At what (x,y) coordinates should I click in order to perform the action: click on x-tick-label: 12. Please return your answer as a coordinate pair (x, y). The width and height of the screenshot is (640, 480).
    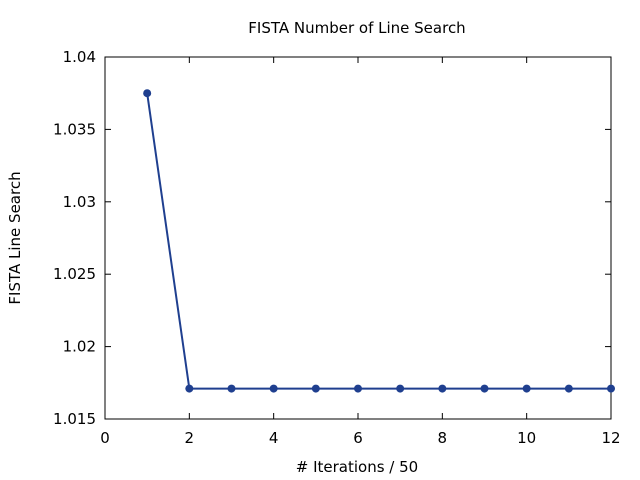
    Looking at the image, I should click on (610, 438).